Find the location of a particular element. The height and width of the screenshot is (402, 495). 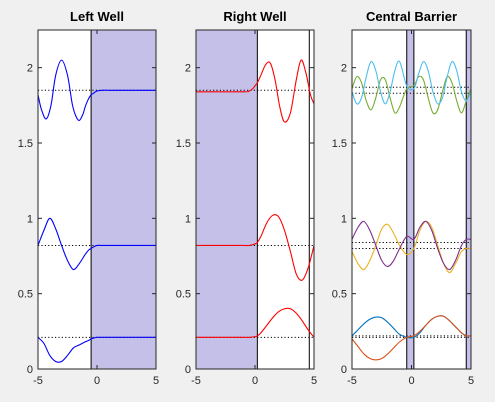

chart-title: Central Barrier is located at coordinates (411, 16).